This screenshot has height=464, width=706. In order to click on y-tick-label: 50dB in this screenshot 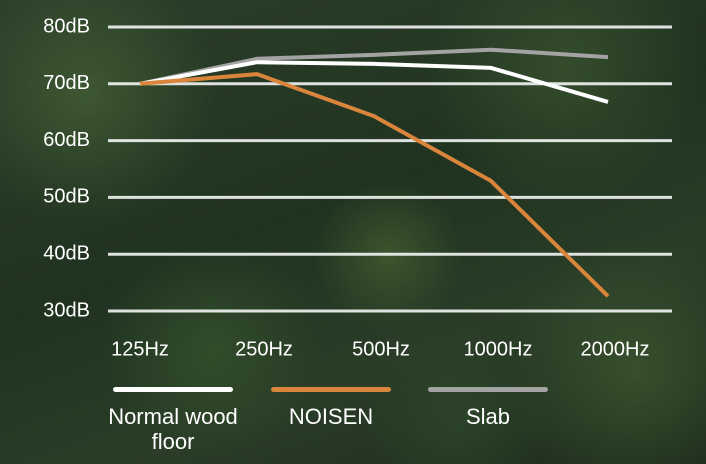, I will do `click(66, 197)`.